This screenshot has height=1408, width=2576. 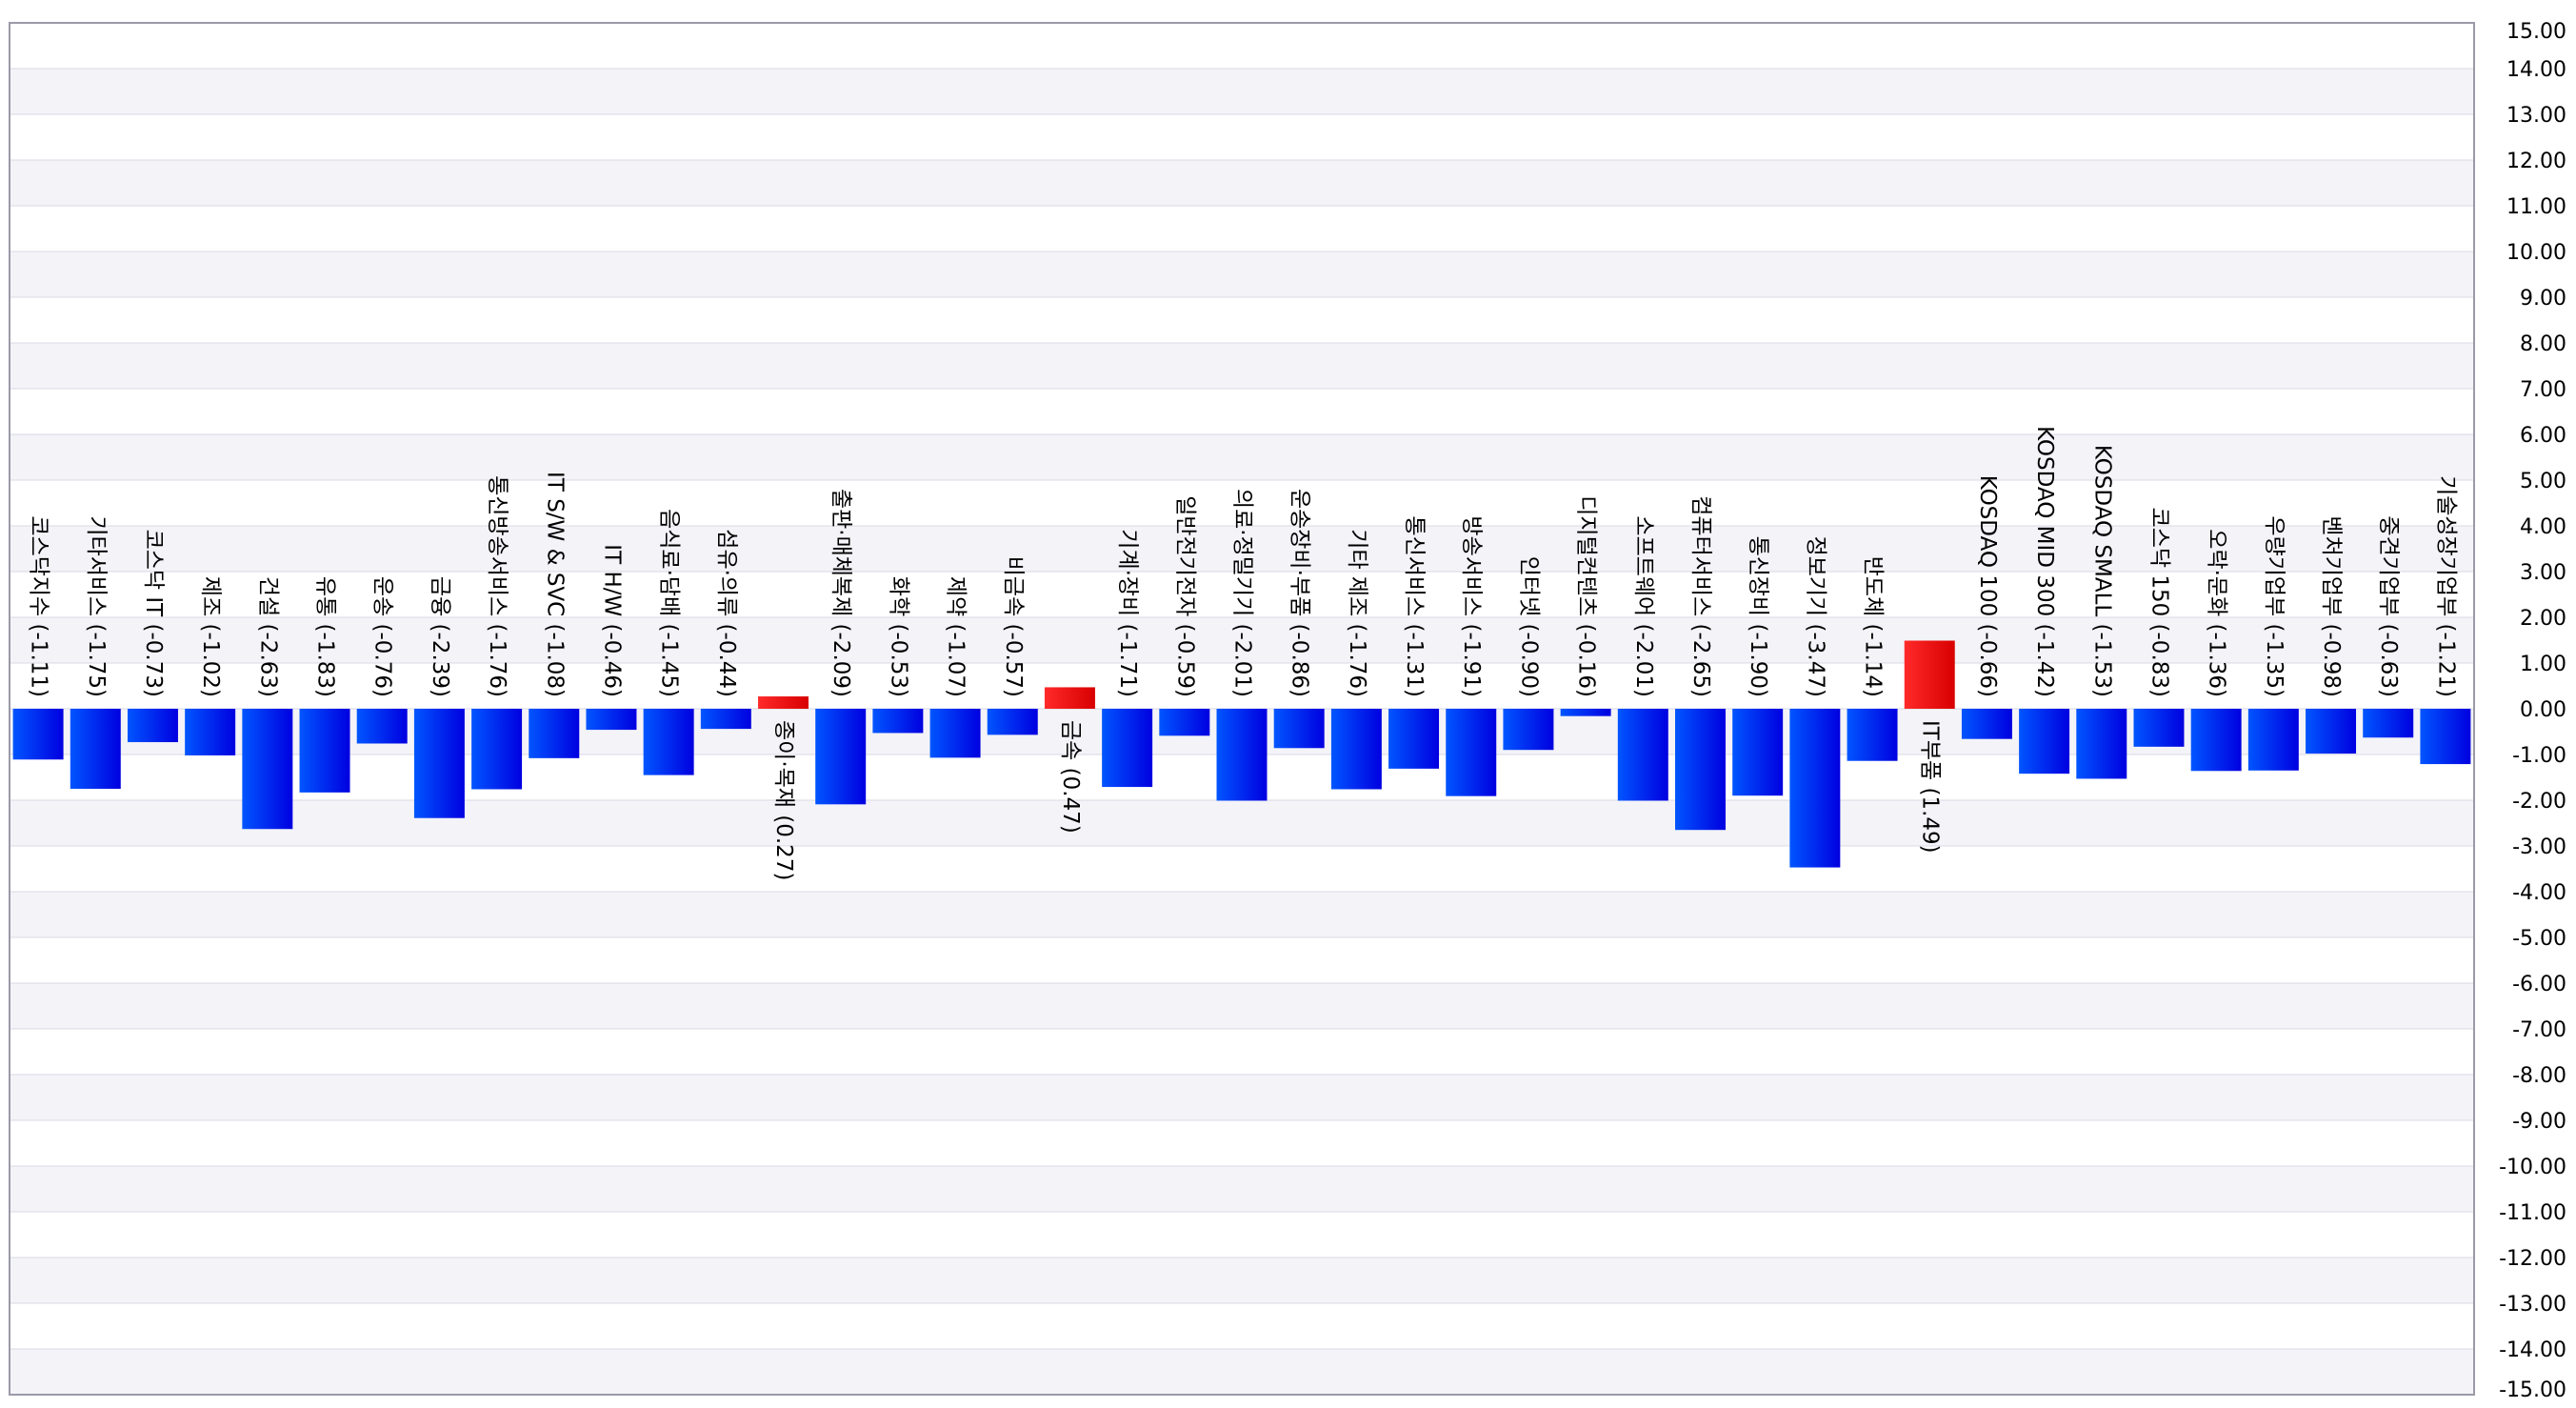 I want to click on category-label: 코스닥 IT (-0.73), so click(x=153, y=613).